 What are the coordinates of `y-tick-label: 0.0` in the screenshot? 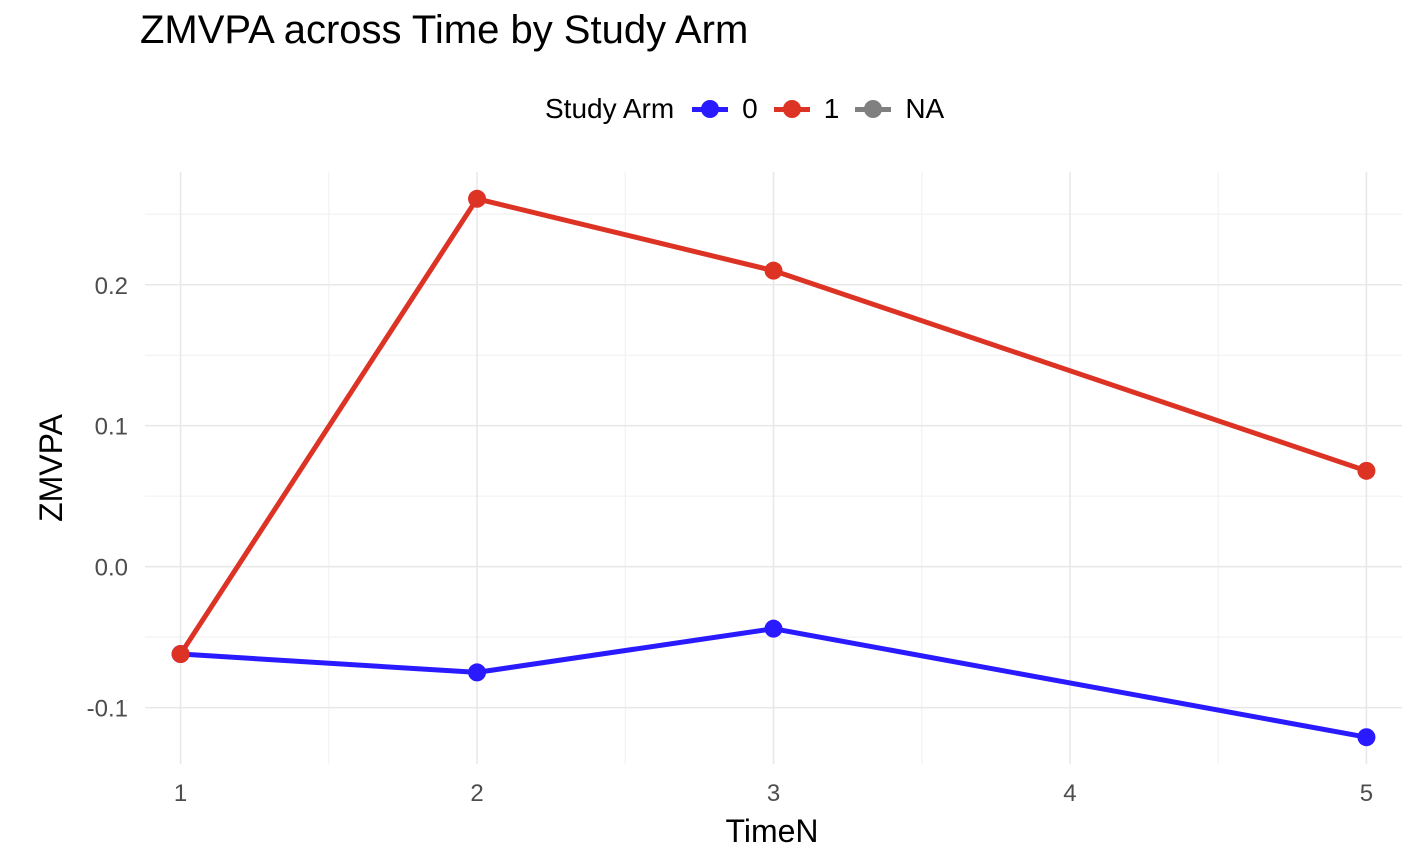 It's located at (111, 568).